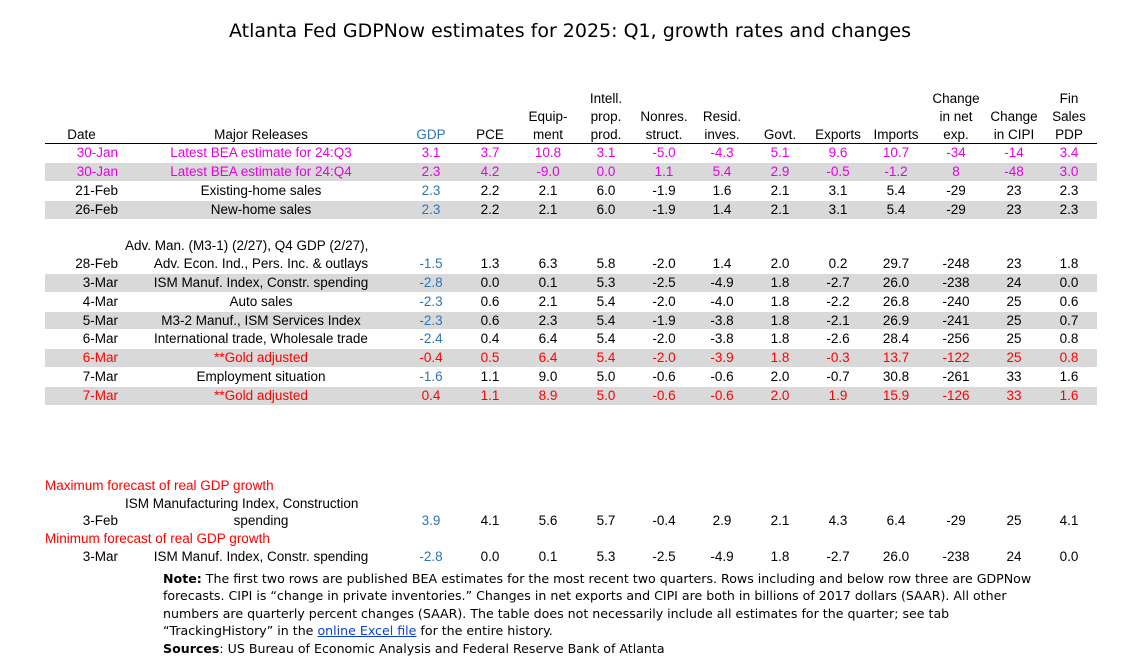 This screenshot has width=1147, height=667. Describe the element at coordinates (83, 264) in the screenshot. I see `row-date: 28-Feb` at that location.